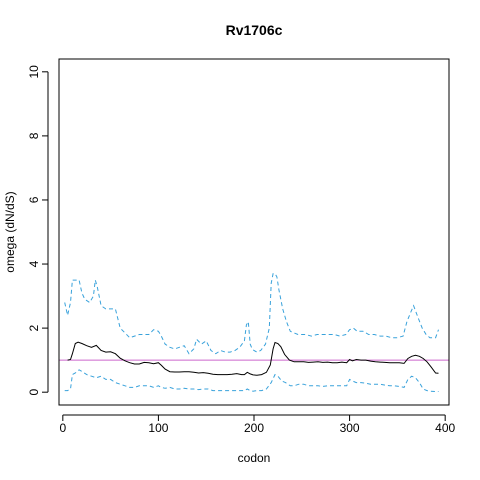 This screenshot has height=480, width=480. I want to click on y-tick-label: 8, so click(34, 135).